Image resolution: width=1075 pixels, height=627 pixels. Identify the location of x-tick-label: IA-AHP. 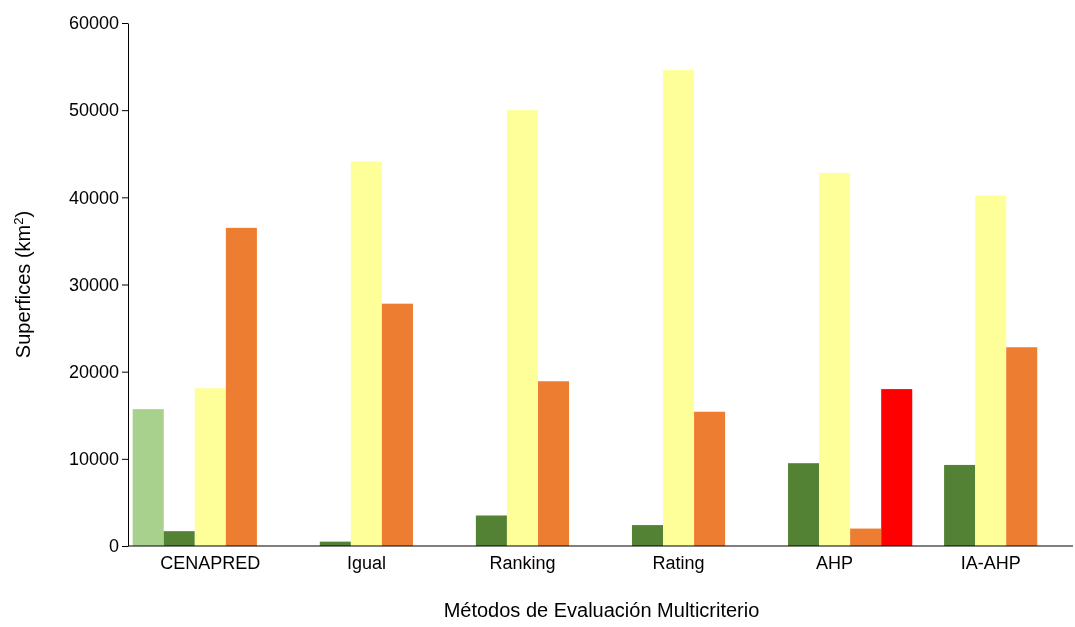
(990, 562).